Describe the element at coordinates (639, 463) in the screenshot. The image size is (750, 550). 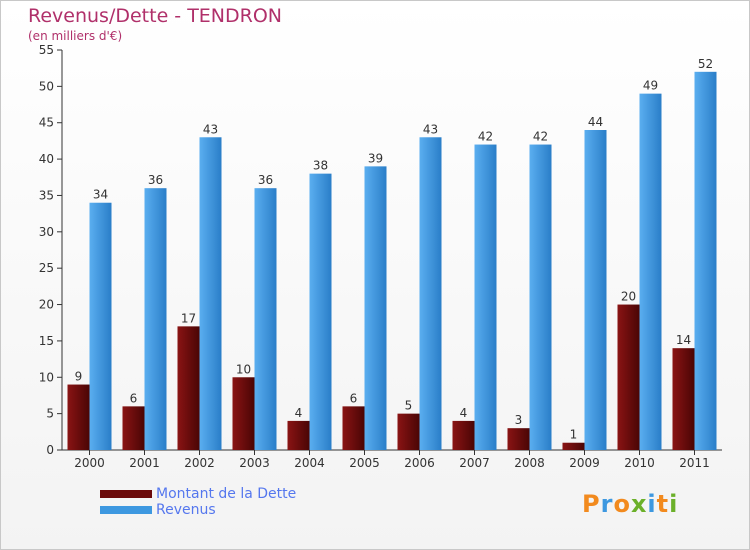
I see `x-tick-label: 2010` at that location.